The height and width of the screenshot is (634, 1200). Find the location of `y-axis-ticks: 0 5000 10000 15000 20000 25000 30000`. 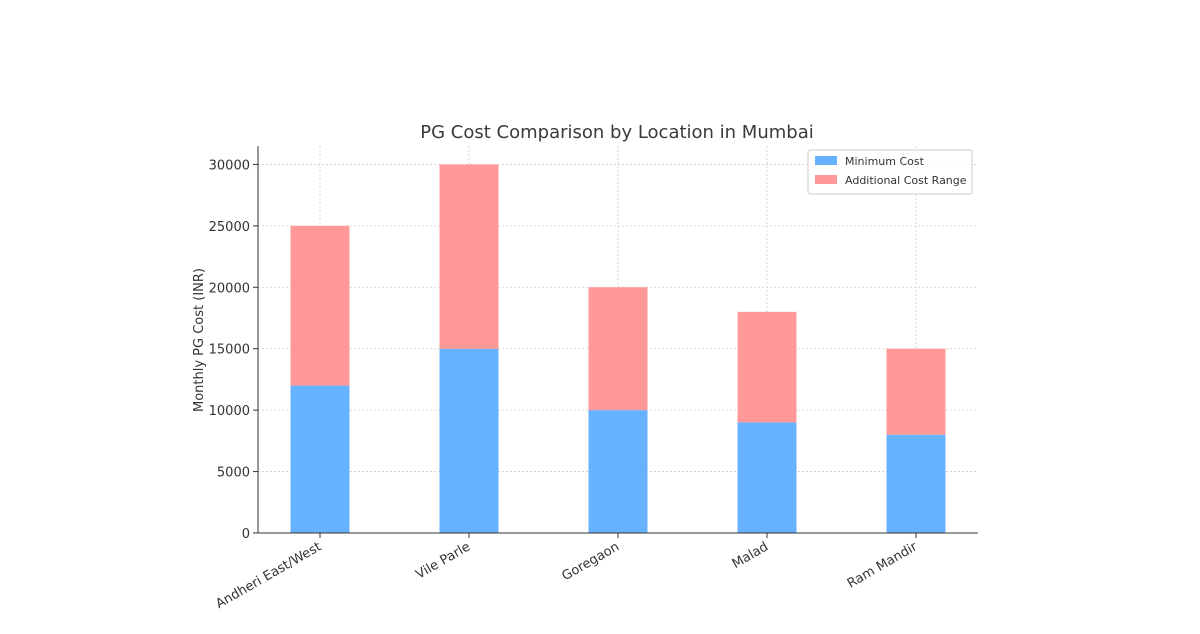

y-axis-ticks: 0 5000 10000 15000 20000 25000 30000 is located at coordinates (233, 350).